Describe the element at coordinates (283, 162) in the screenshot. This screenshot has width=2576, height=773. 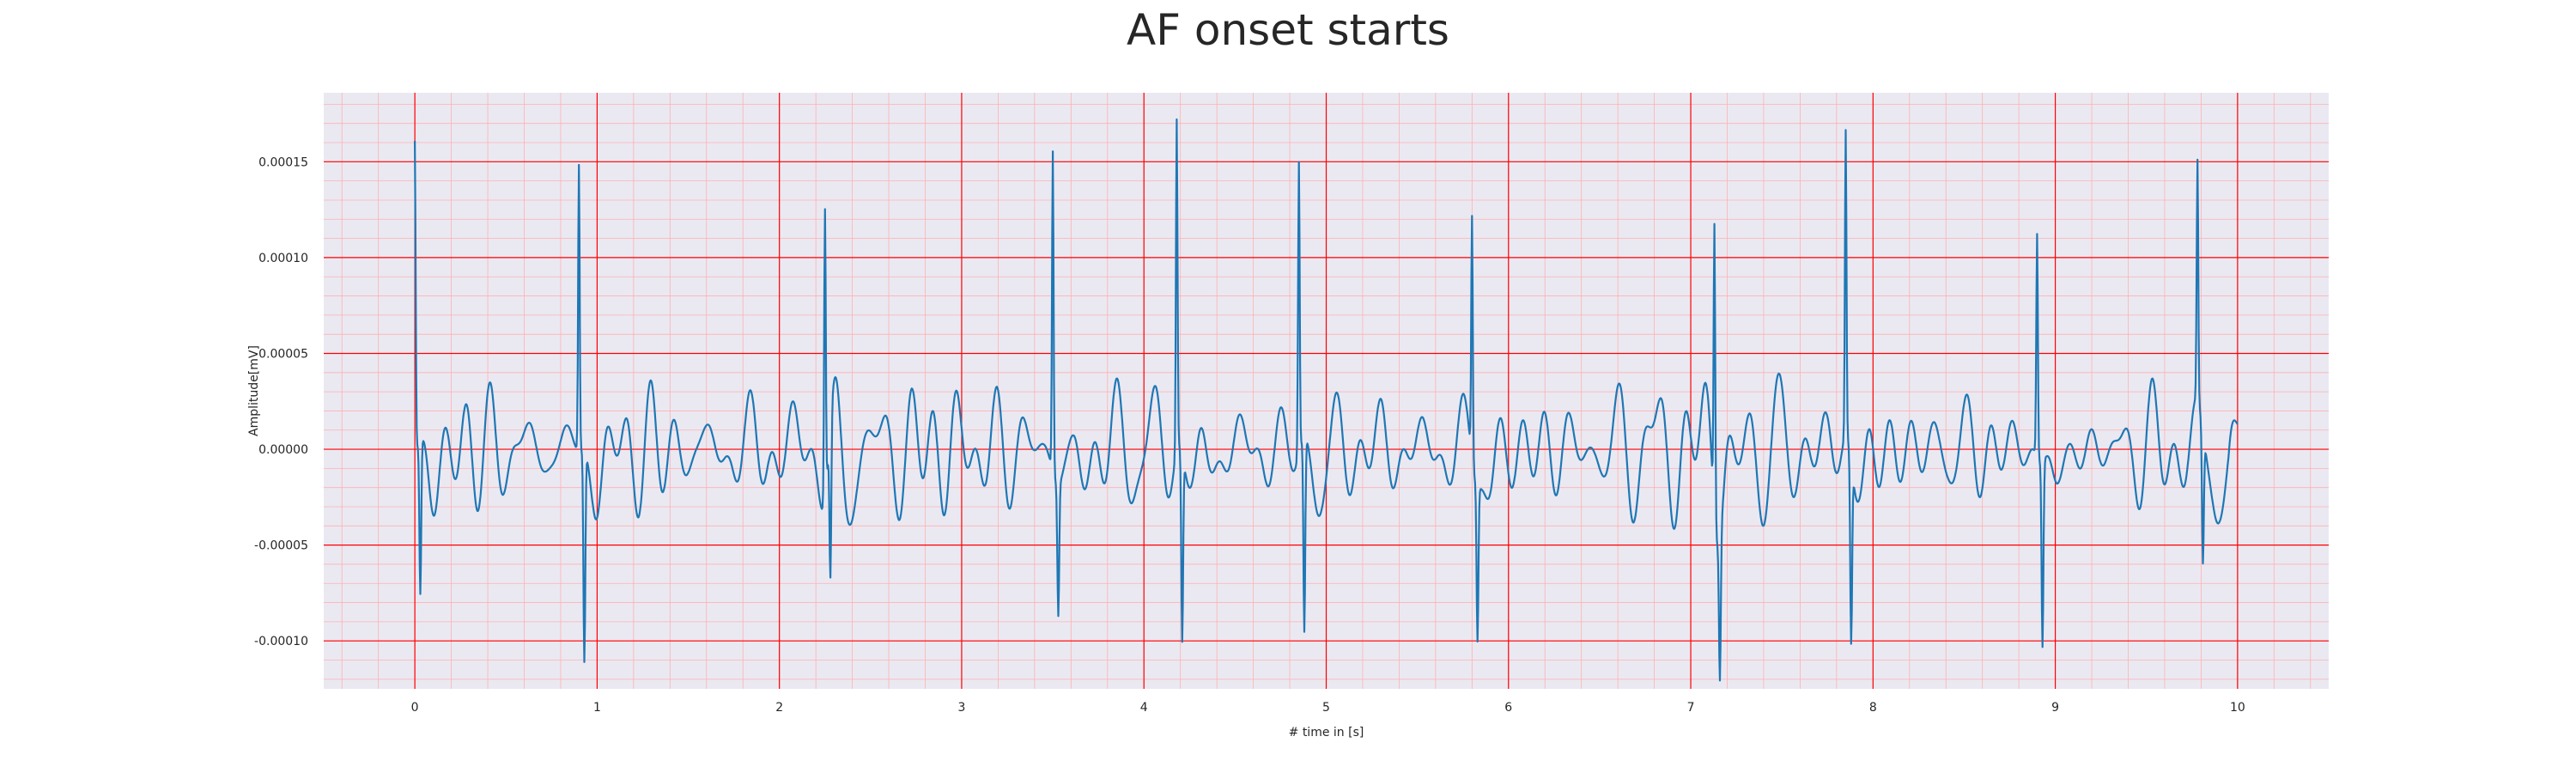
I see `y-tick-label: 0.00015` at that location.